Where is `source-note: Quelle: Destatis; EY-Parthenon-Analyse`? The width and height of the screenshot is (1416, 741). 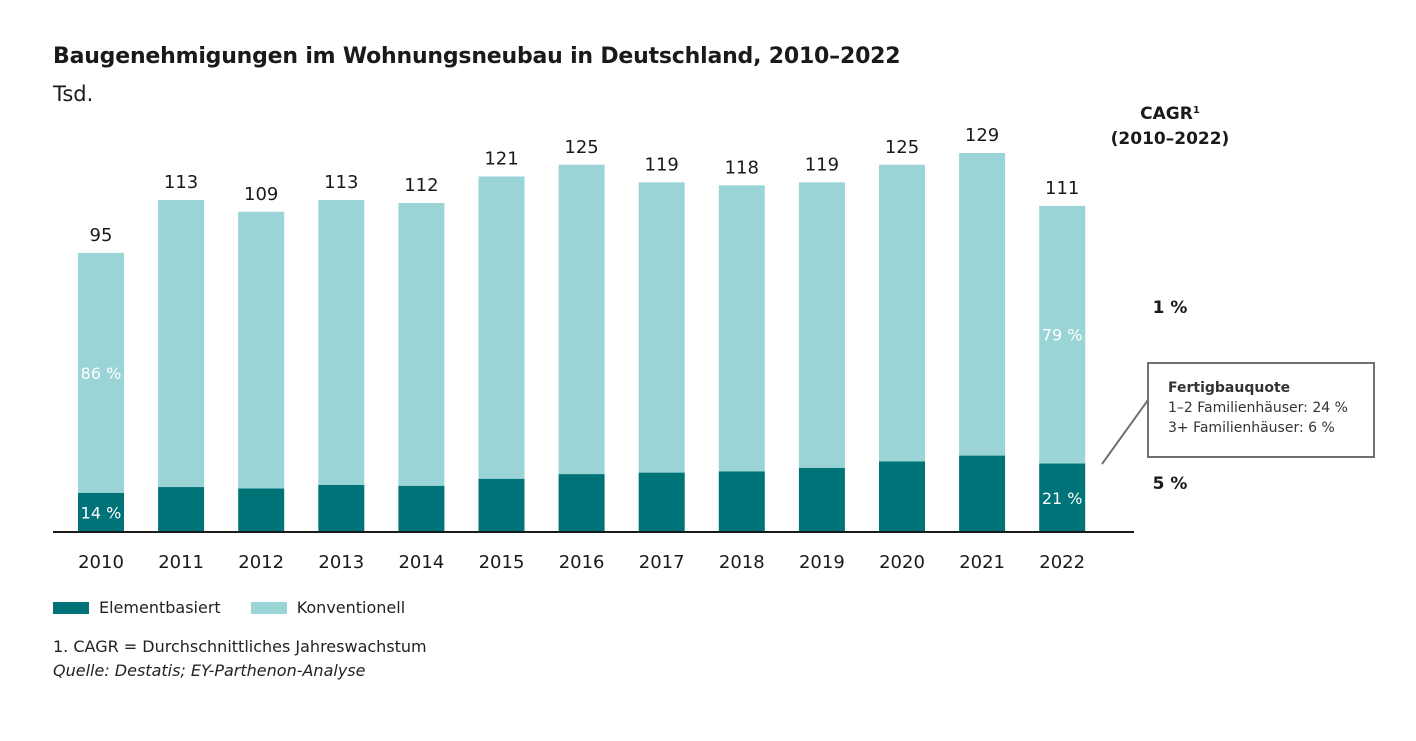 source-note: Quelle: Destatis; EY-Parthenon-Analyse is located at coordinates (209, 670).